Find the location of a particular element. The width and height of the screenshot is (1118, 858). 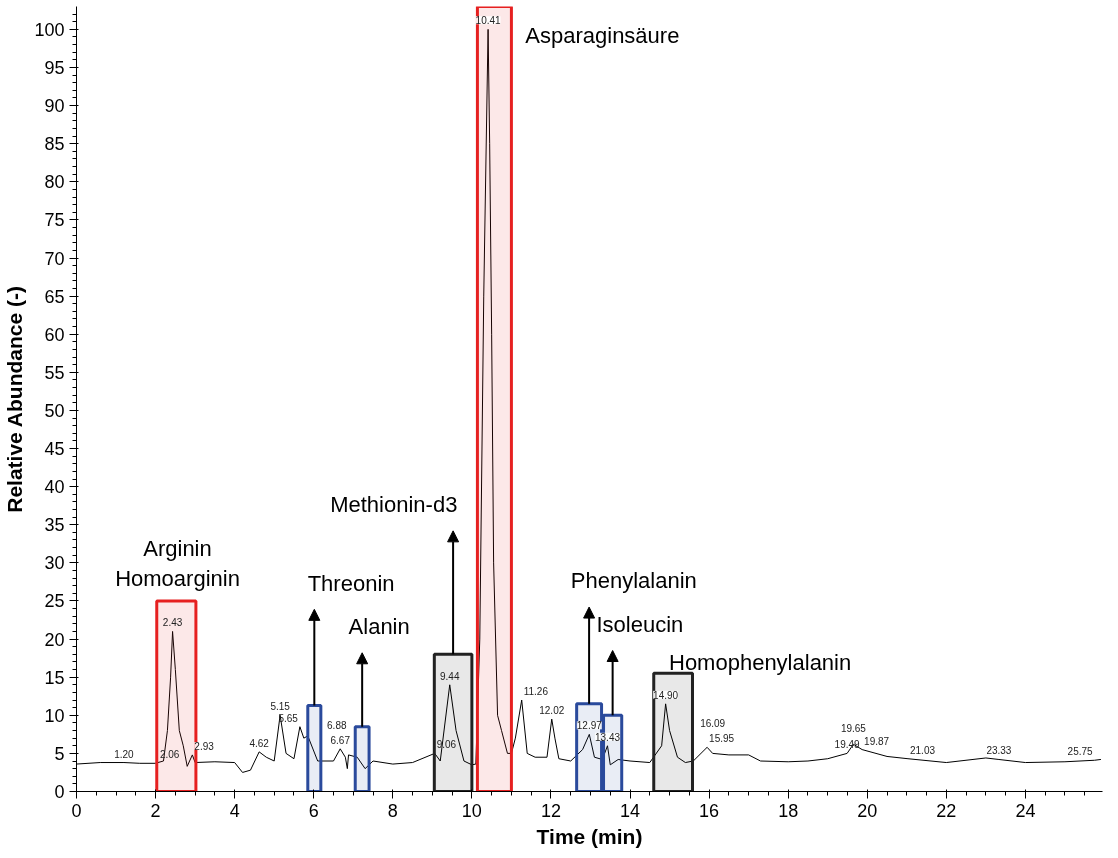

annotation: 14.90 is located at coordinates (666, 695).